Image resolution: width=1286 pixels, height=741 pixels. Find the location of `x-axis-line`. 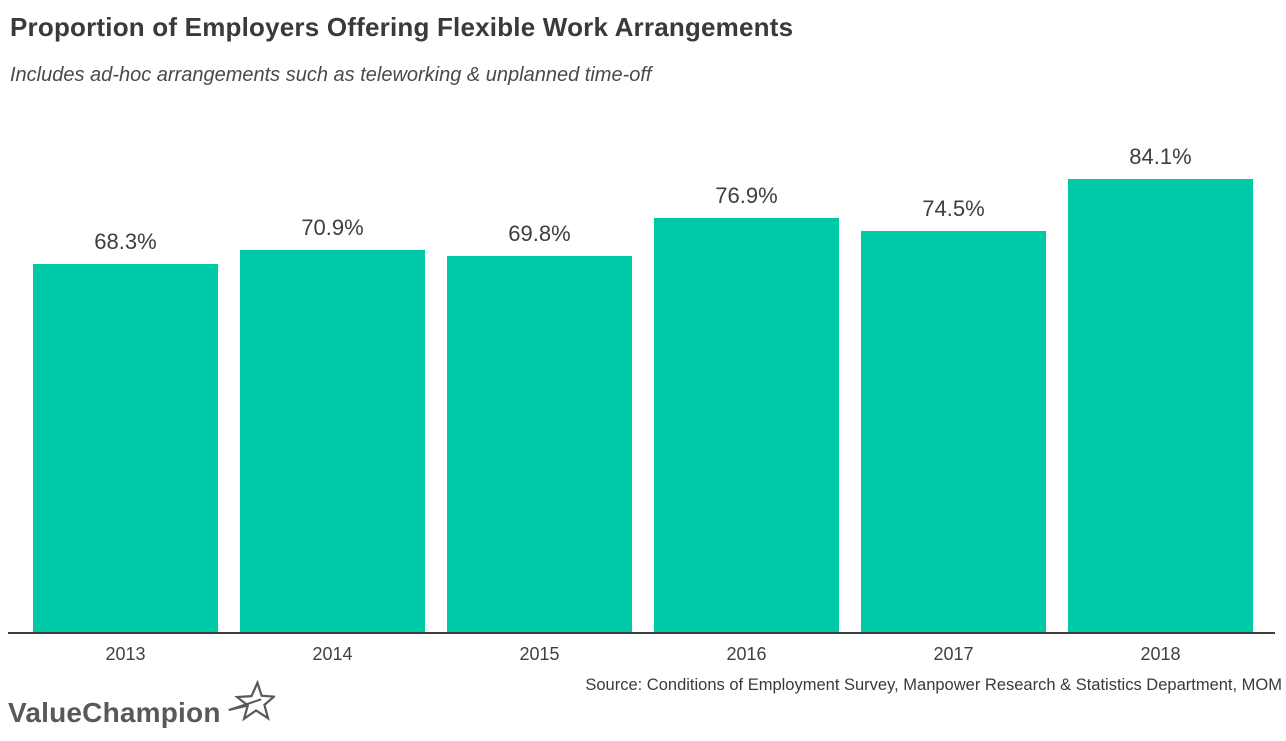

x-axis-line is located at coordinates (641, 633).